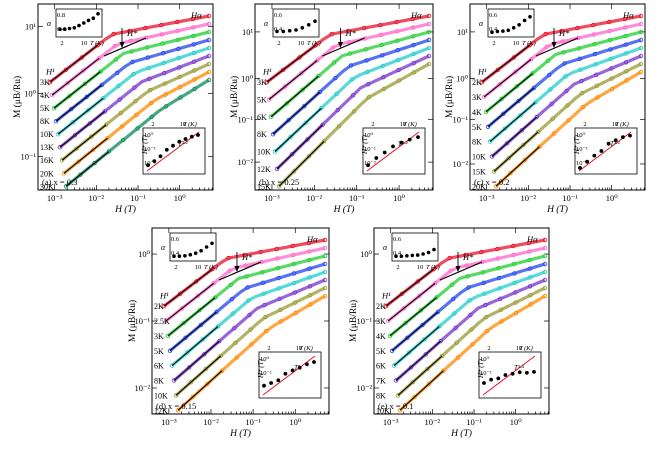 Image resolution: width=670 pixels, height=455 pixels. I want to click on h-star-label: H*, so click(564, 33).